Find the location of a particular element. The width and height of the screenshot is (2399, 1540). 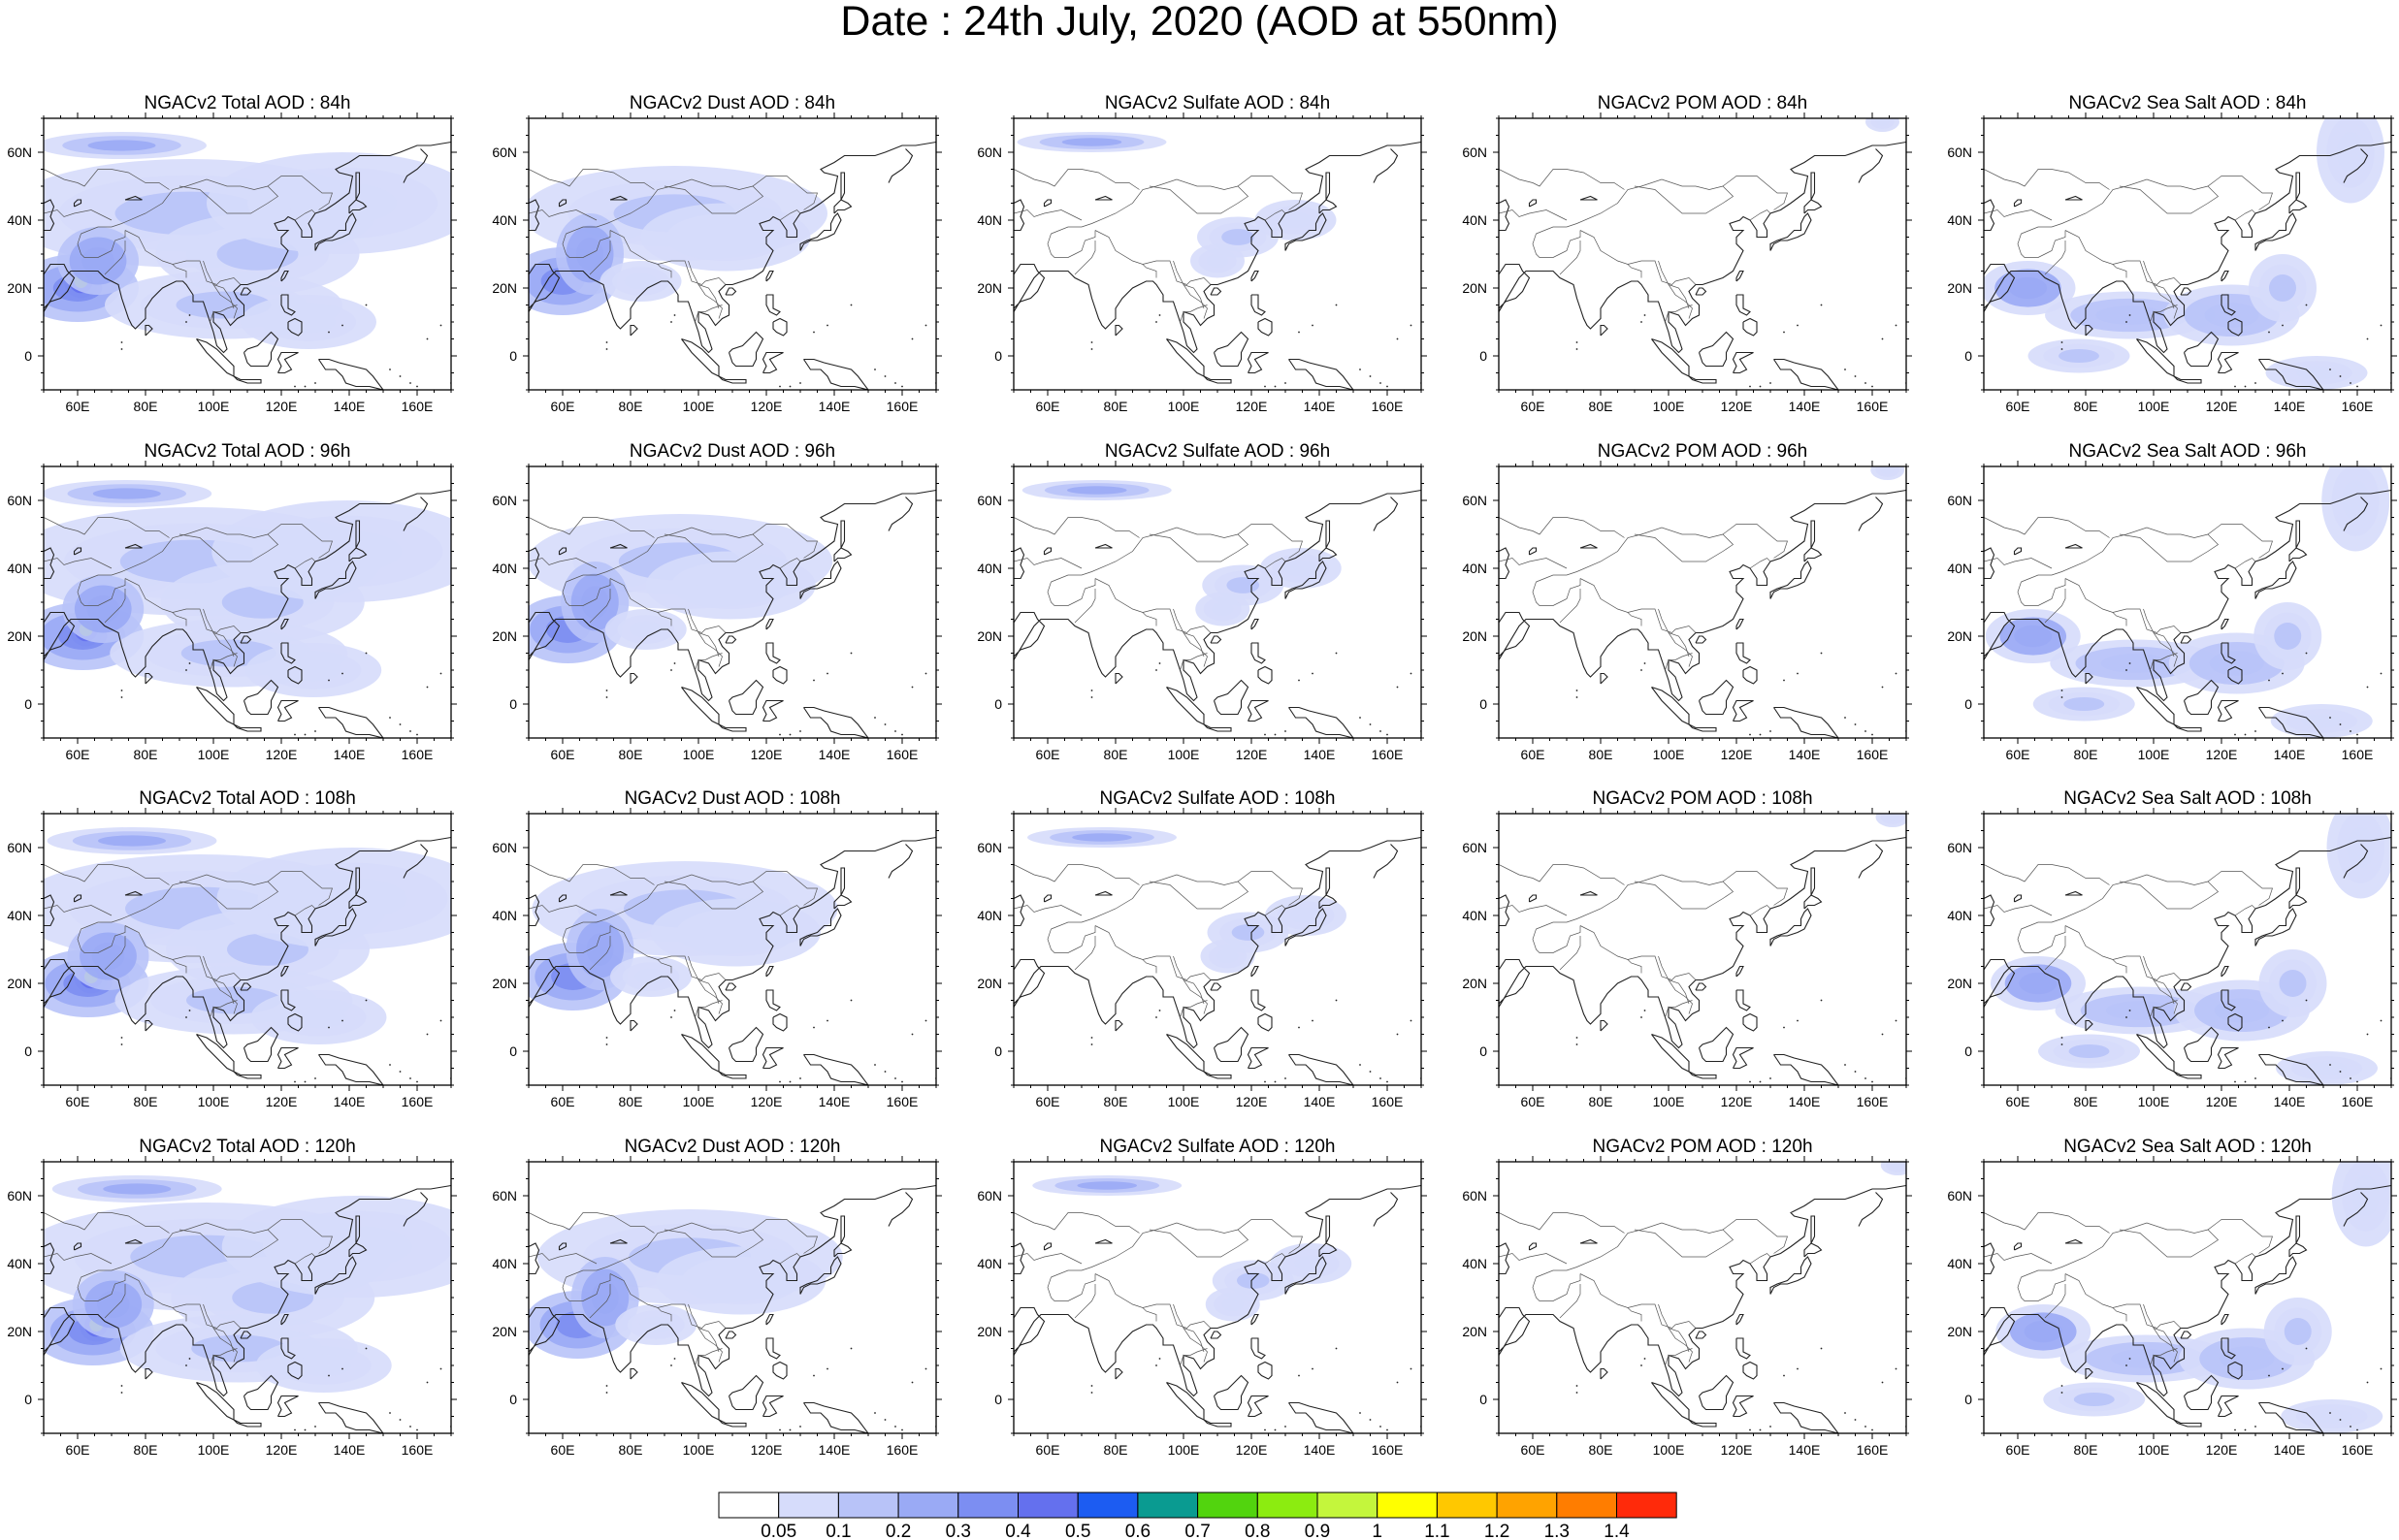

colorbar-label: 0.3 is located at coordinates (959, 1530).